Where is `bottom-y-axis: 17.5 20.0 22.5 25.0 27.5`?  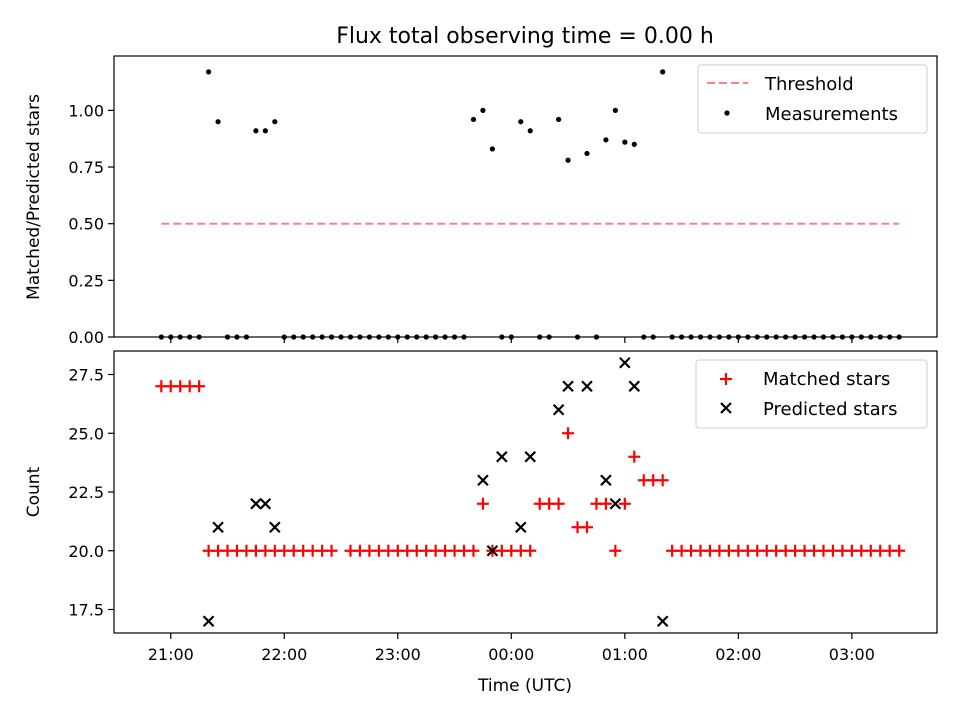
bottom-y-axis: 17.5 20.0 22.5 25.0 27.5 is located at coordinates (91, 493).